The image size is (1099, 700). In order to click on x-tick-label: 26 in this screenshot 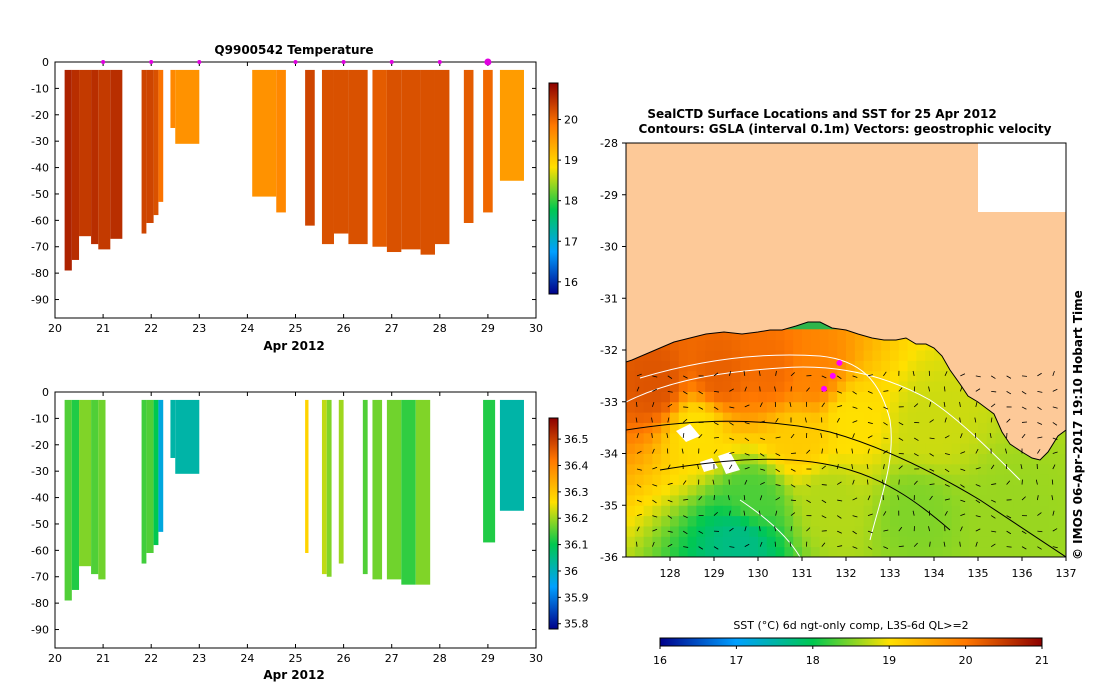, I will do `click(344, 658)`.